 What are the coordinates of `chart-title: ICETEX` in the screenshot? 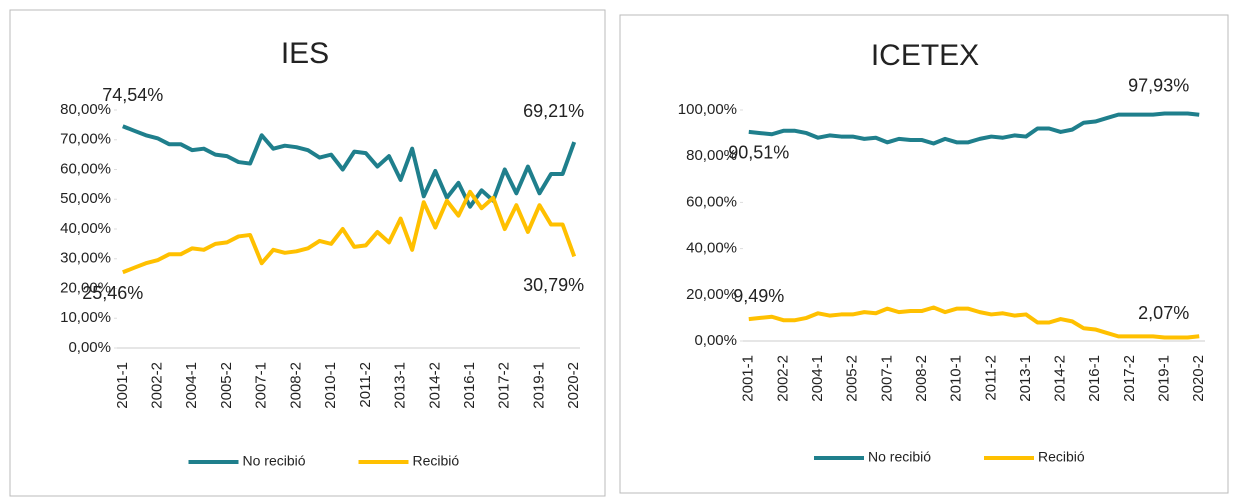 It's located at (925, 55).